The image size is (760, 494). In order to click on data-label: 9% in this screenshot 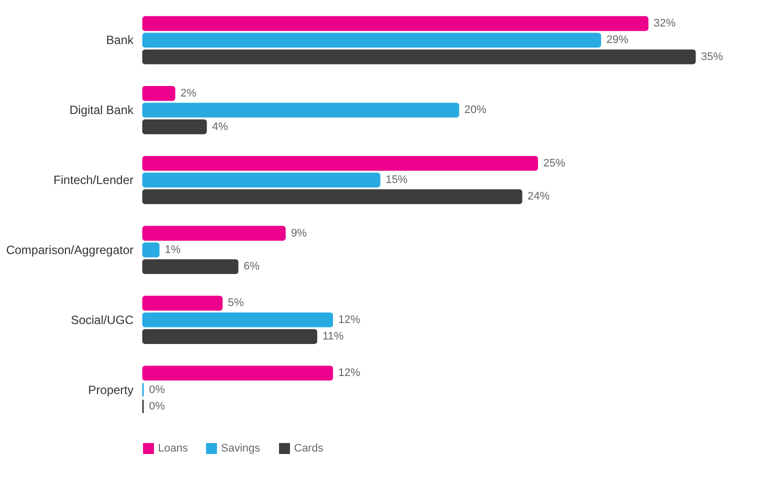, I will do `click(299, 233)`.